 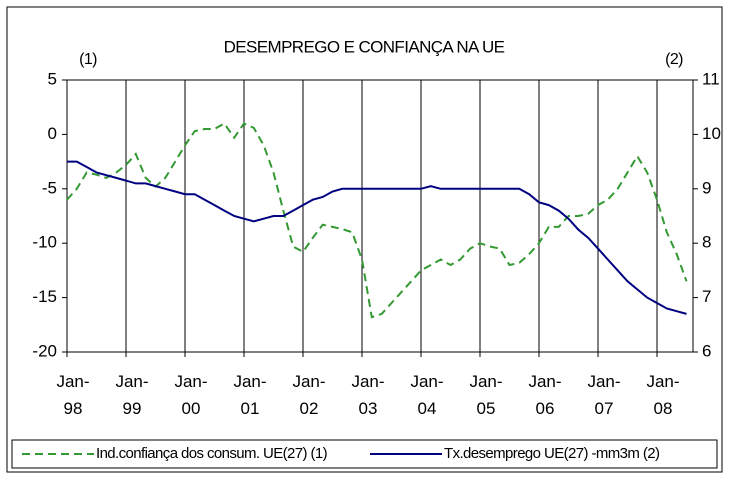 I want to click on y2-tick-label: 6, so click(x=706, y=350).